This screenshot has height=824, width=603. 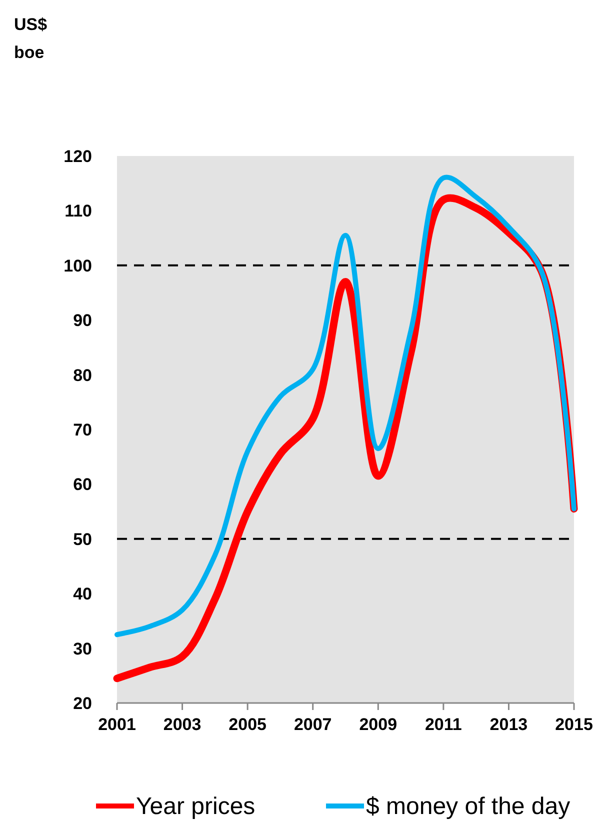 I want to click on text: US$ boe, so click(x=31, y=38).